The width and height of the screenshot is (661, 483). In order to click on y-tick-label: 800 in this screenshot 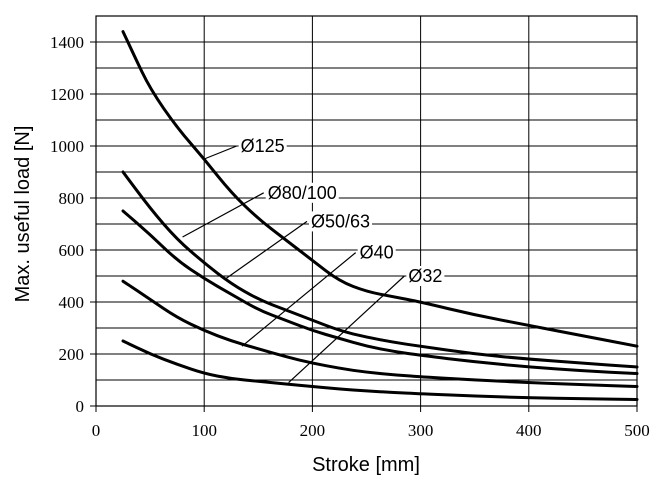, I will do `click(72, 198)`.